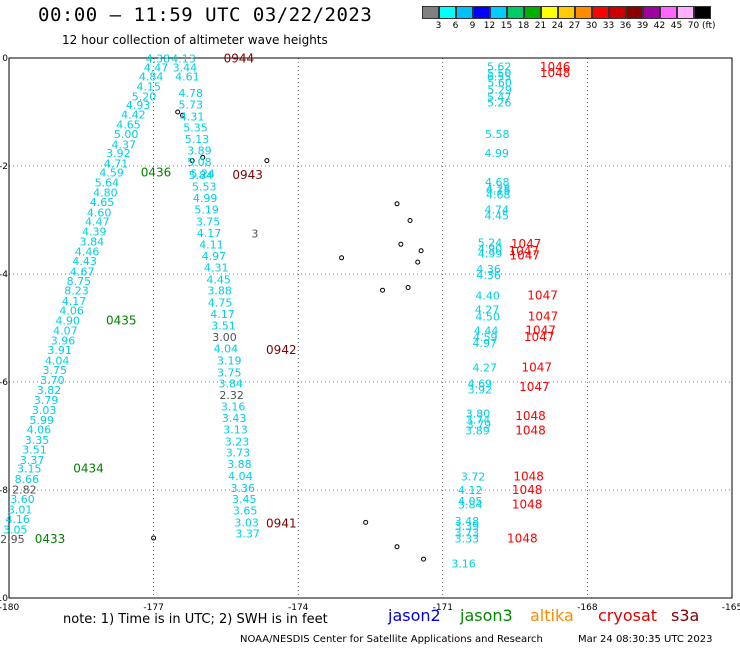 The width and height of the screenshot is (740, 650). I want to click on wave-height-label: 3.16, so click(463, 563).